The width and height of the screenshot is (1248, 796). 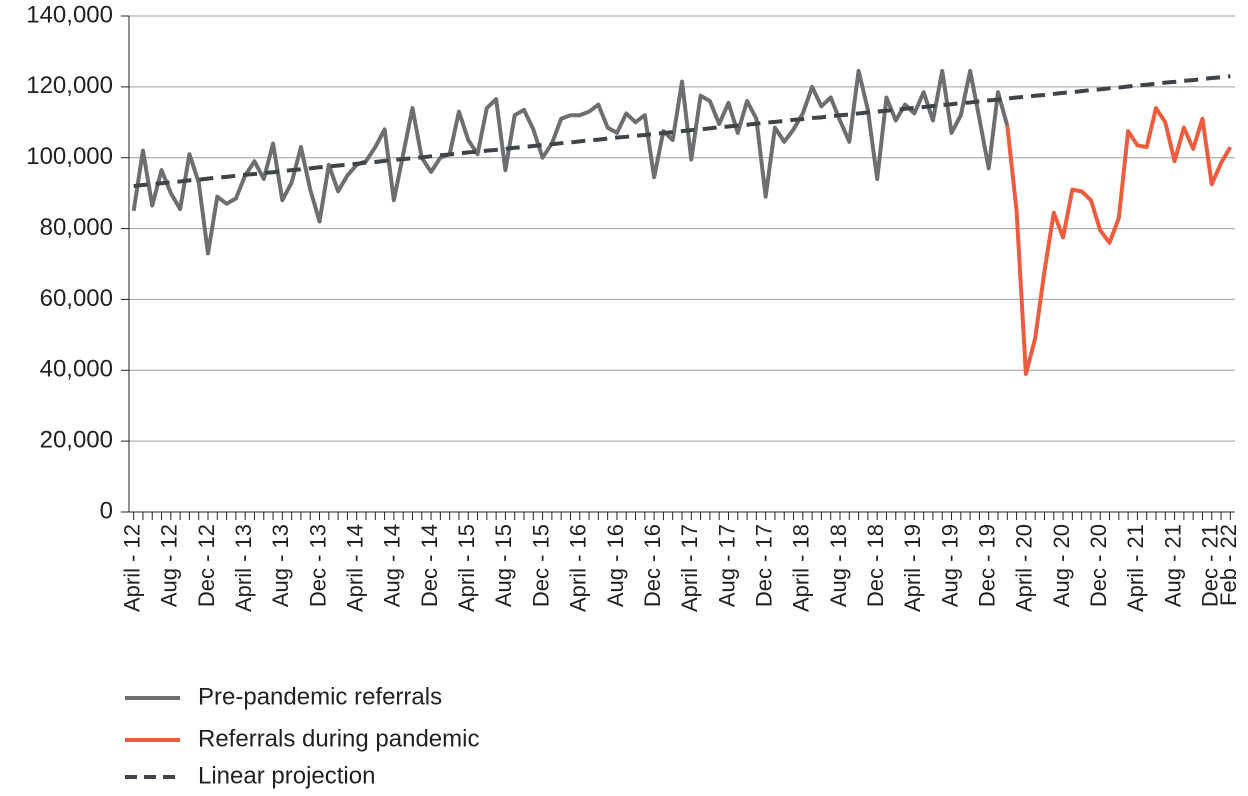 What do you see at coordinates (1210, 565) in the screenshot?
I see `x-tick-label: Dec - 21` at bounding box center [1210, 565].